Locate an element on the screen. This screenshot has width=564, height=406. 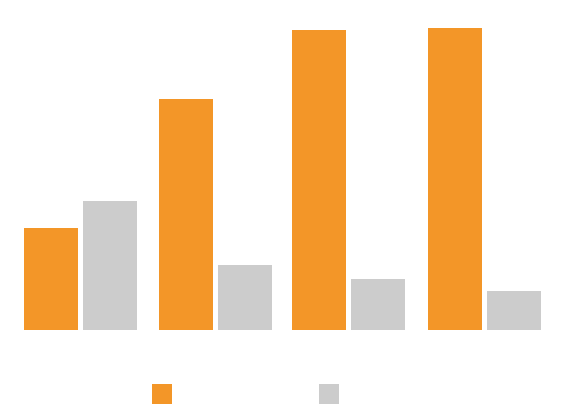
legend is located at coordinates (282, 394).